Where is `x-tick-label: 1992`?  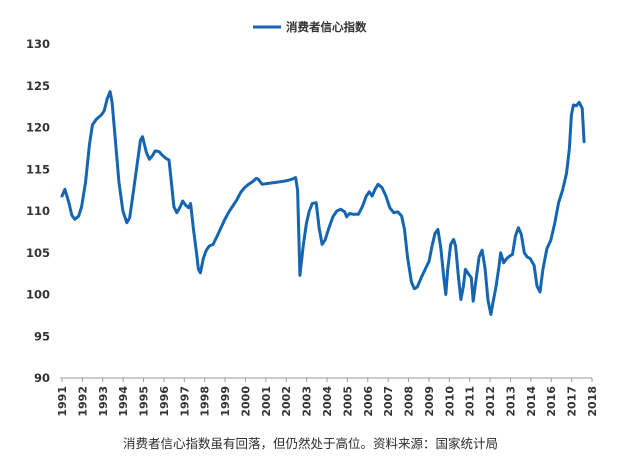
x-tick-label: 1992 is located at coordinates (82, 401).